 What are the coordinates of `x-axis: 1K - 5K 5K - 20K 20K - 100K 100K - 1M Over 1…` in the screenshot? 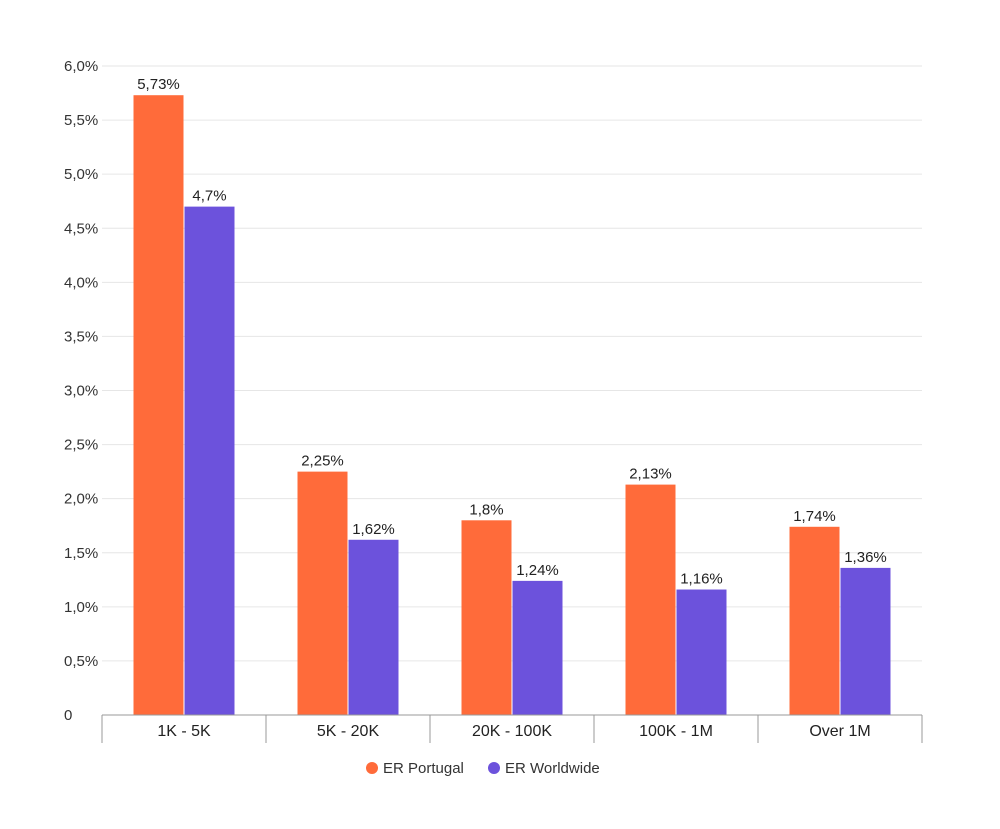 It's located at (512, 728).